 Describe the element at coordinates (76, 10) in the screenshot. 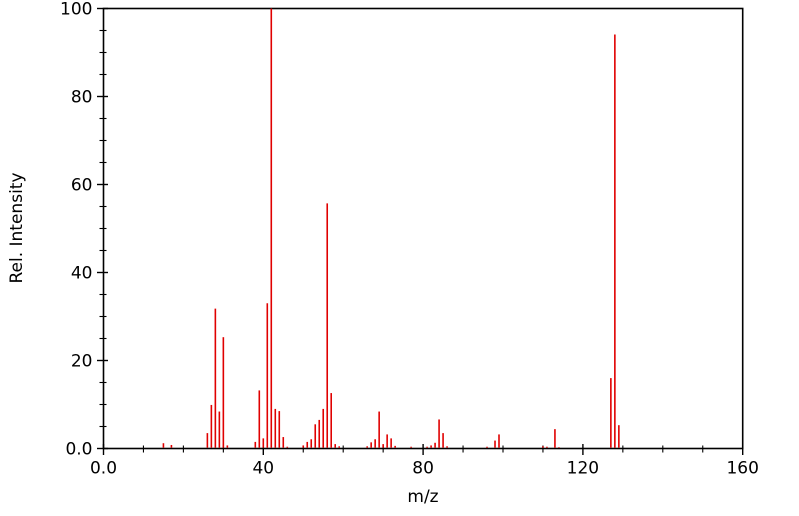

I see `y-tick-label: 100` at that location.